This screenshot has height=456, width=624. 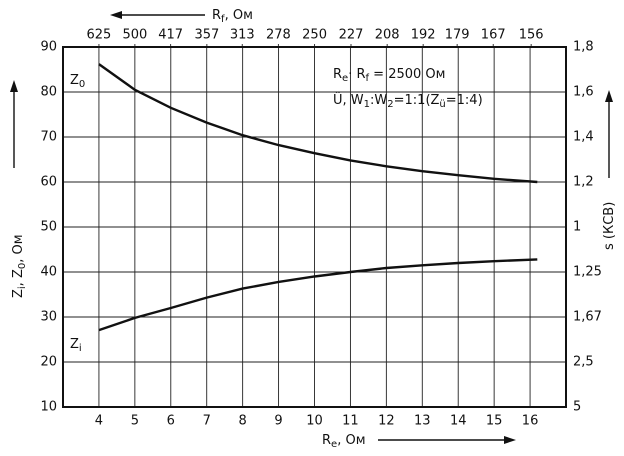 What do you see at coordinates (577, 227) in the screenshot?
I see `y2-tick-label: 1` at bounding box center [577, 227].